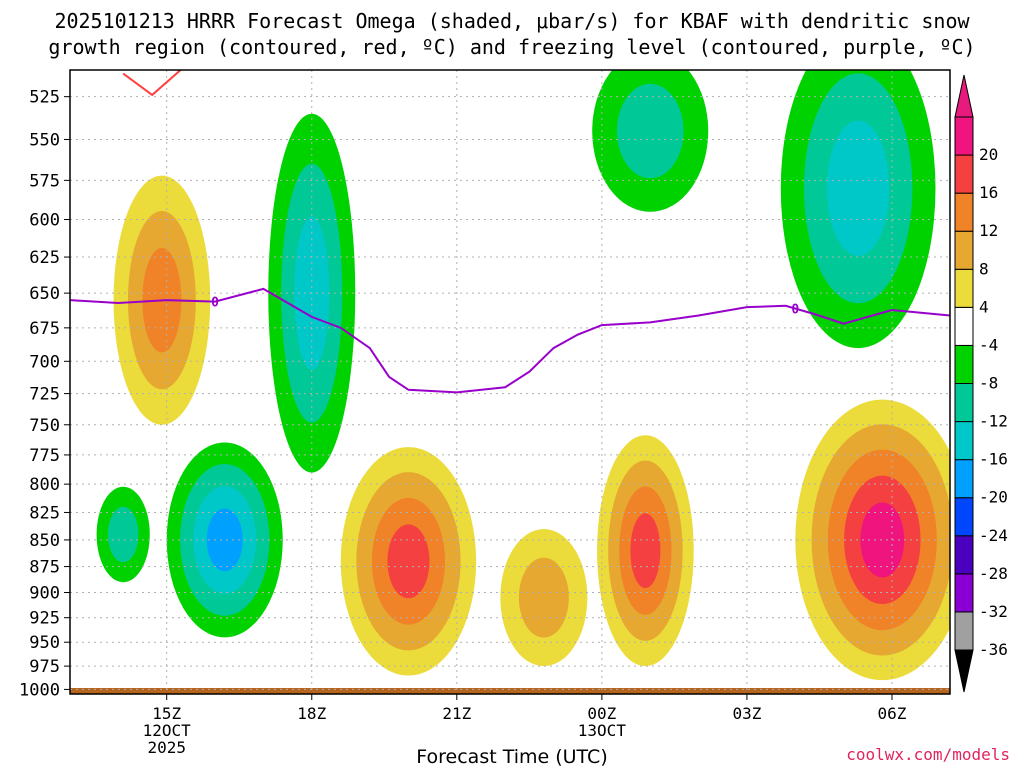 This screenshot has height=768, width=1024. What do you see at coordinates (512, 757) in the screenshot?
I see `x-axis-title: Forecast Time (UTC)` at bounding box center [512, 757].